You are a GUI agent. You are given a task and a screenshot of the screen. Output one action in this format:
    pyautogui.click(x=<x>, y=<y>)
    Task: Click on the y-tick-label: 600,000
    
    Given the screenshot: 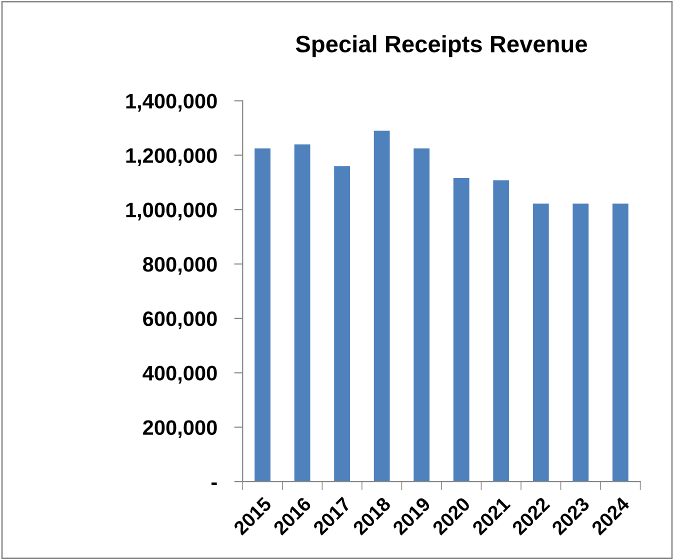 What is the action you would take?
    pyautogui.click(x=180, y=320)
    